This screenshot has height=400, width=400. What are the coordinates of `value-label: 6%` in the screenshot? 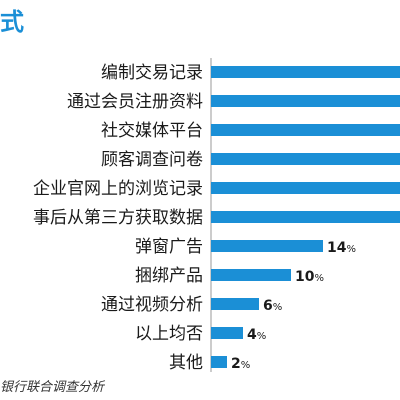 It's located at (272, 306).